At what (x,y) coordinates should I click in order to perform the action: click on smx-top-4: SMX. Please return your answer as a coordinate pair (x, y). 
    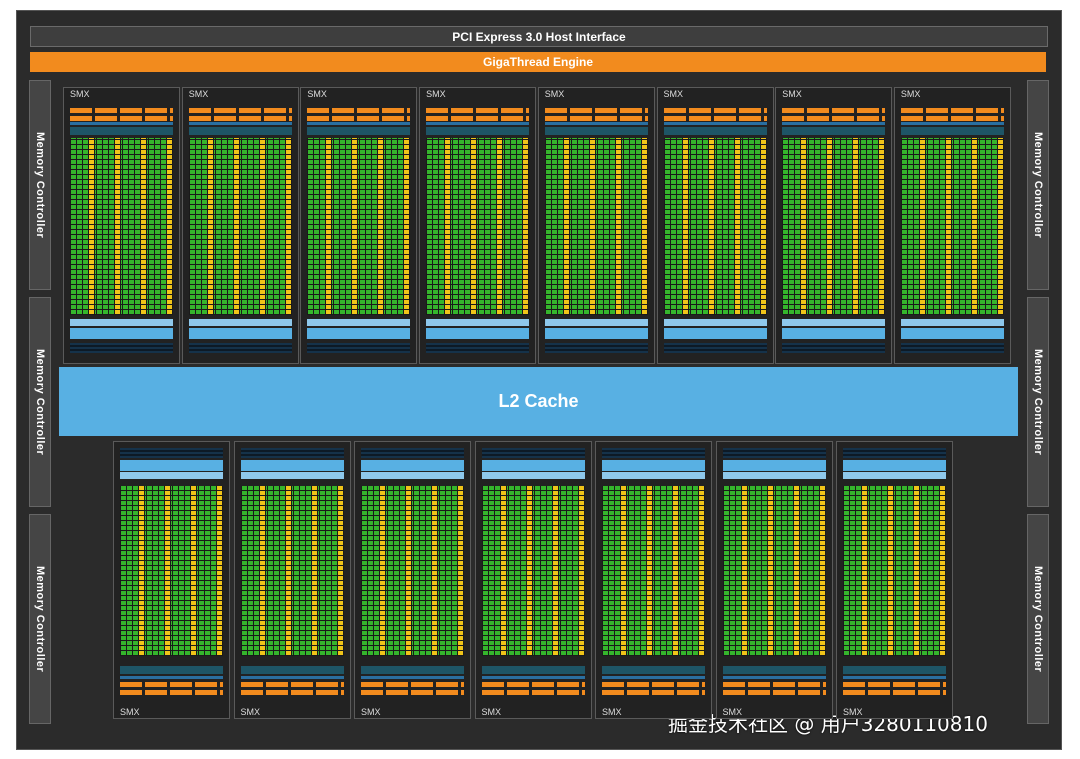
    Looking at the image, I should click on (478, 225).